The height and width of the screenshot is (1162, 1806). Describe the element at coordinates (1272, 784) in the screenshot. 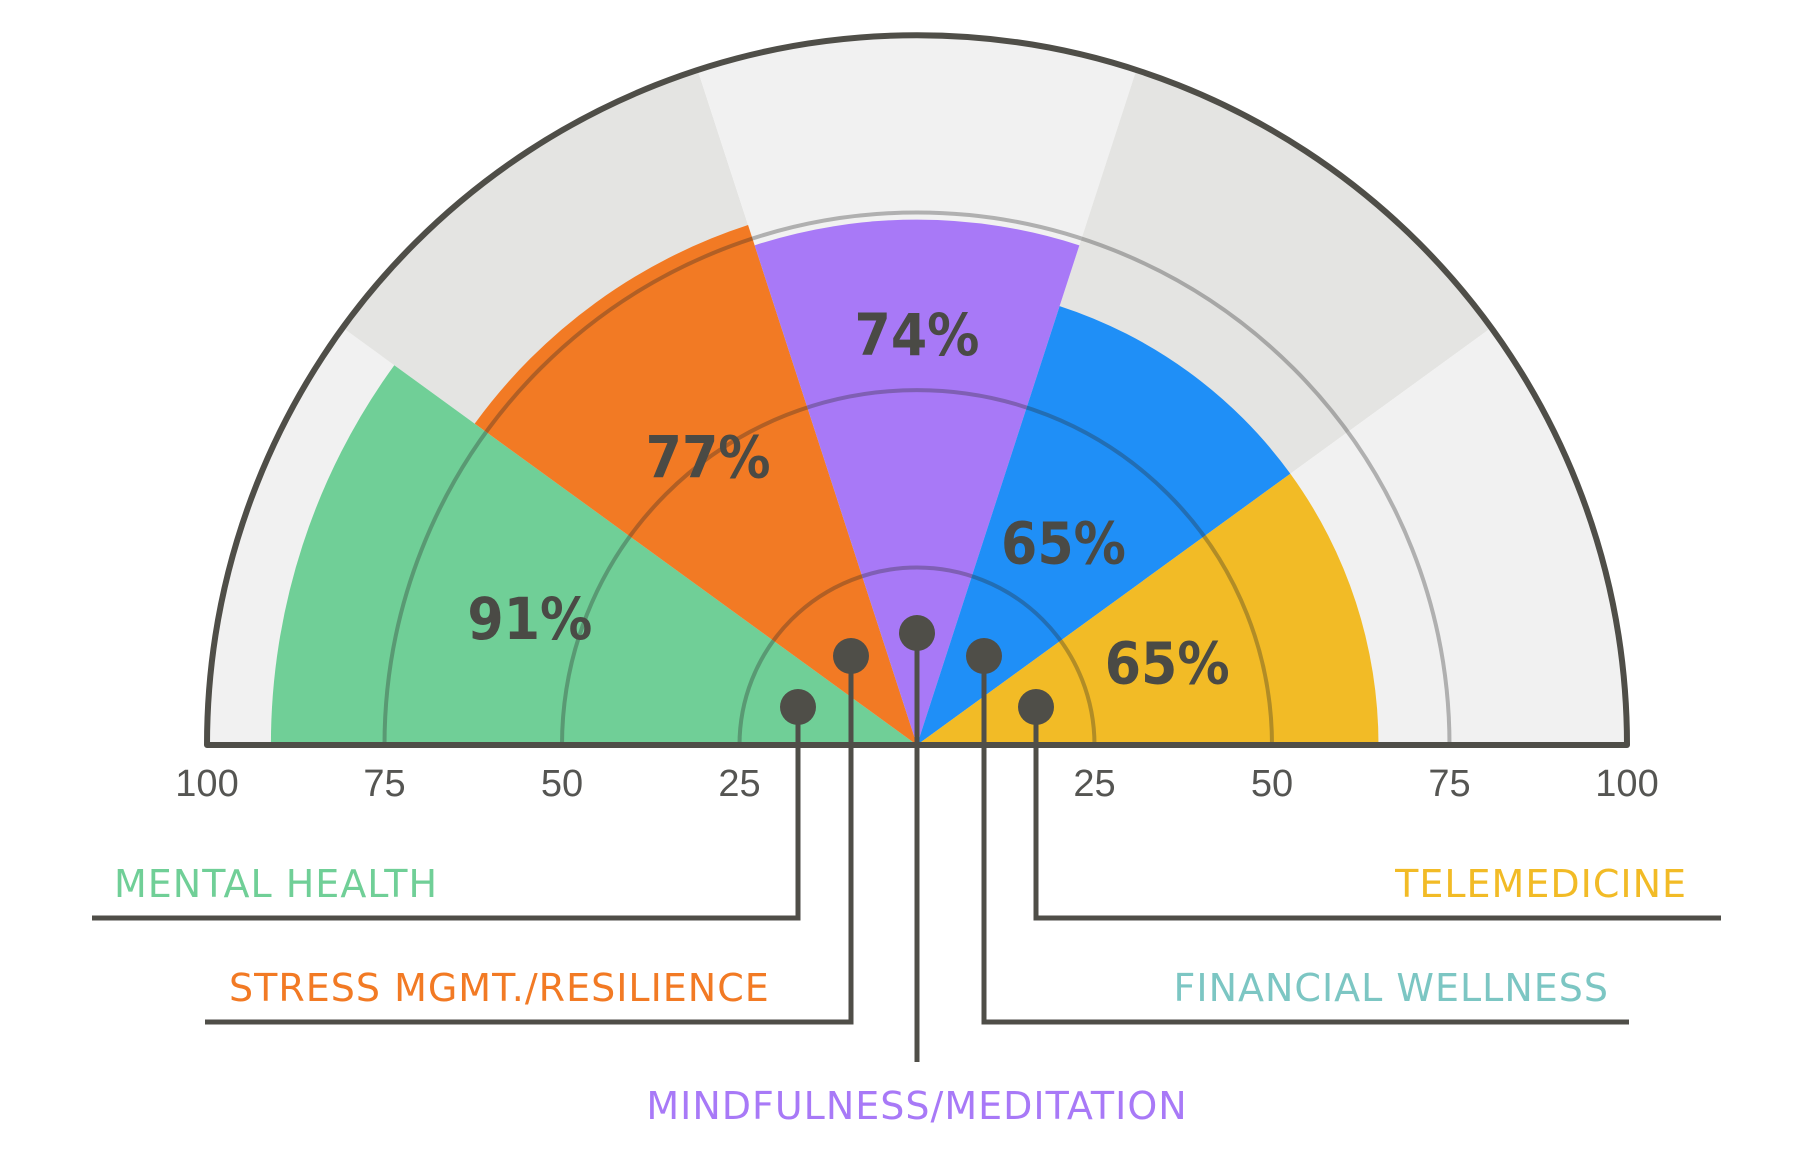

I see `axis-tick-label-right: 50` at that location.